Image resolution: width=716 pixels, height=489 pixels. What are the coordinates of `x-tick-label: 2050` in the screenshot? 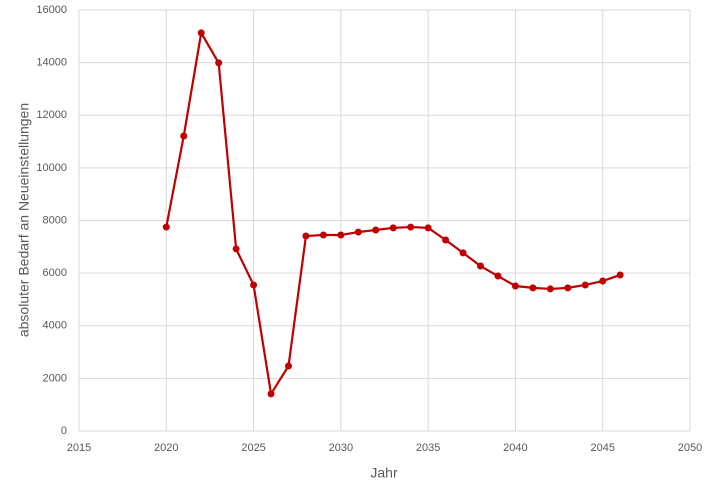 It's located at (690, 448).